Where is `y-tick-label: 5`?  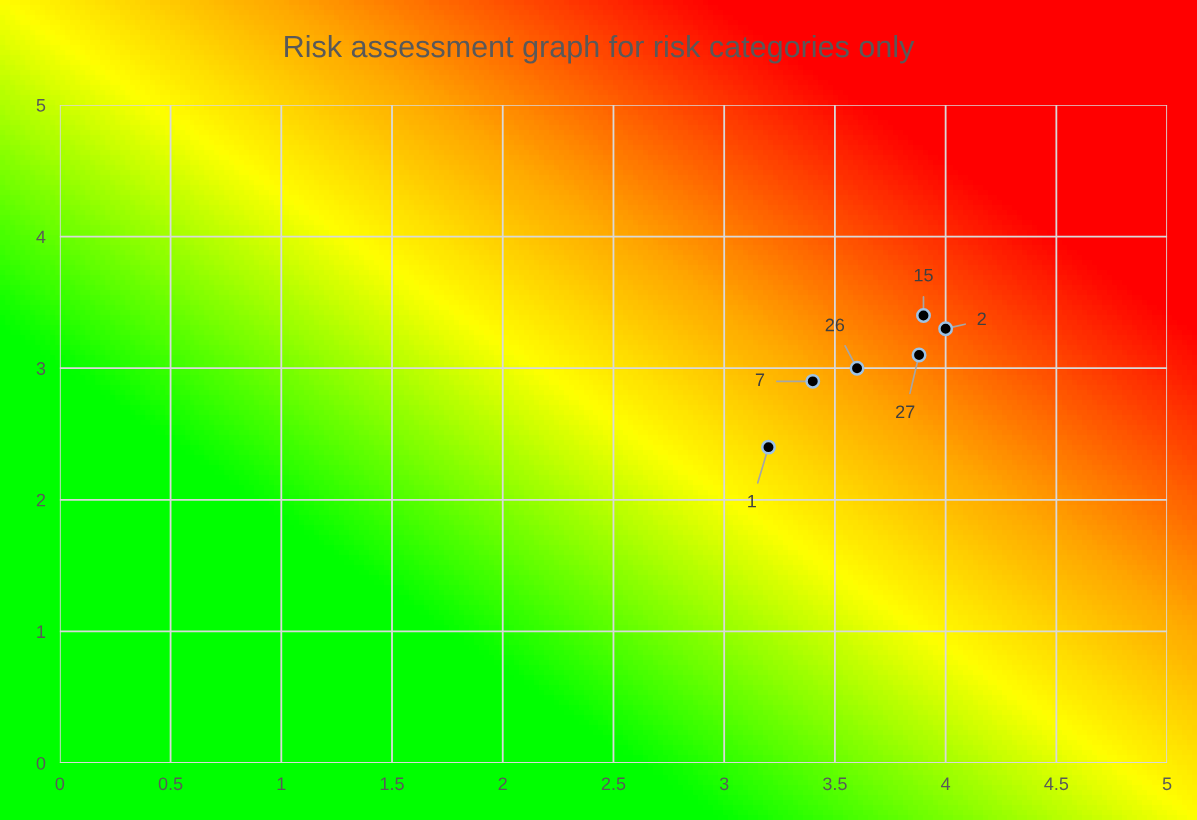
y-tick-label: 5 is located at coordinates (41, 105).